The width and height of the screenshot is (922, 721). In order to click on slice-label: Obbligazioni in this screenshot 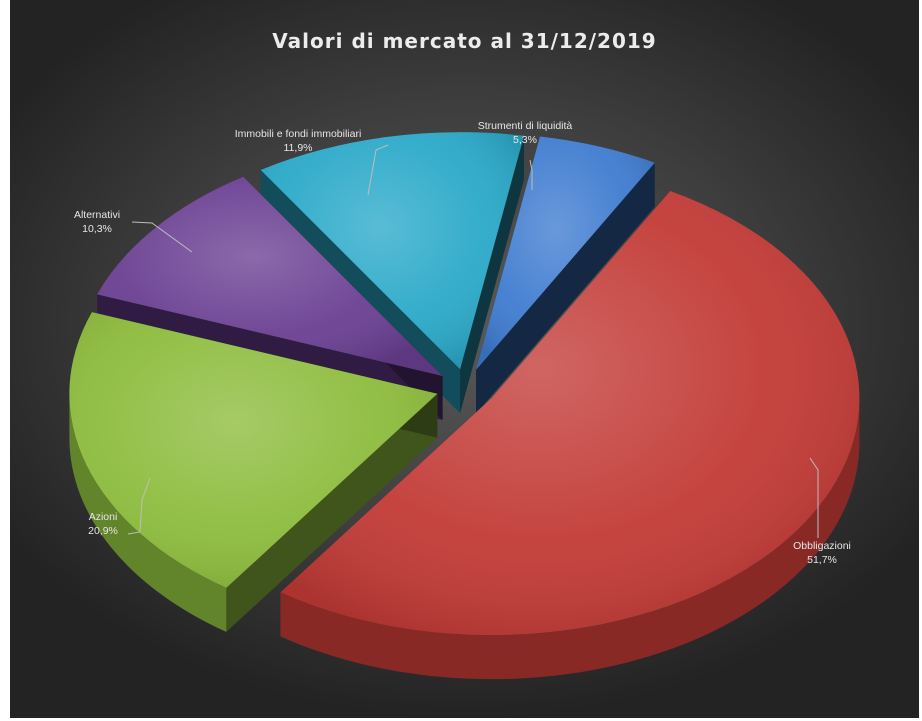, I will do `click(822, 546)`.